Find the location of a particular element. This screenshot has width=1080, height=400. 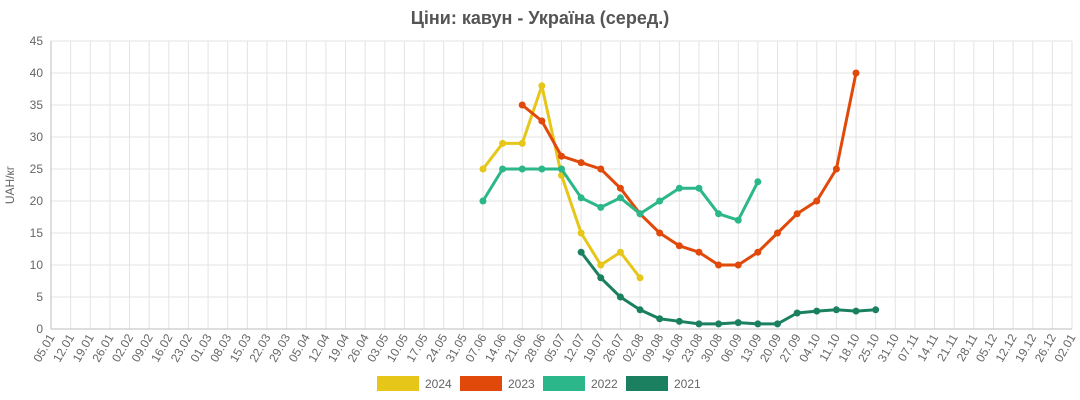

x-tick-label: 02.01 is located at coordinates (1064, 347).